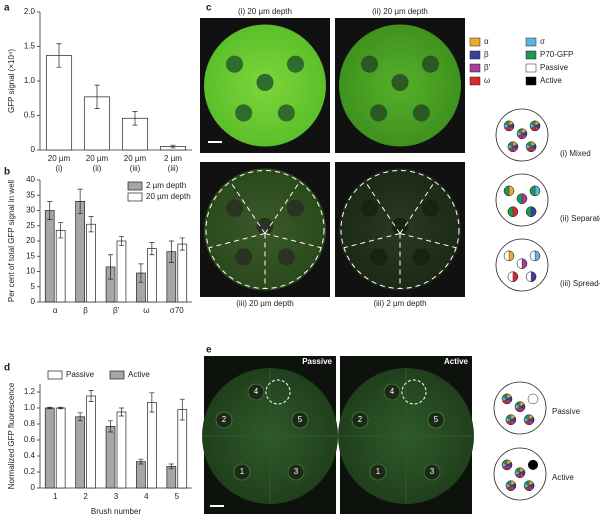 The width and height of the screenshot is (600, 524). I want to click on y-tick-label: 0.4, so click(30, 455).